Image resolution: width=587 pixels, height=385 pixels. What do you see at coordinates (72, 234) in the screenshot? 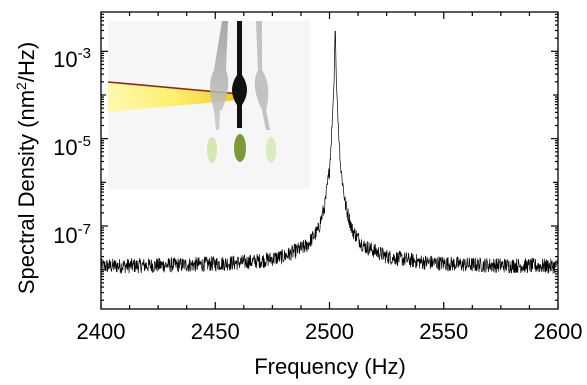
I see `y-tick-label-1e-7: 10⁻⁷` at bounding box center [72, 234].